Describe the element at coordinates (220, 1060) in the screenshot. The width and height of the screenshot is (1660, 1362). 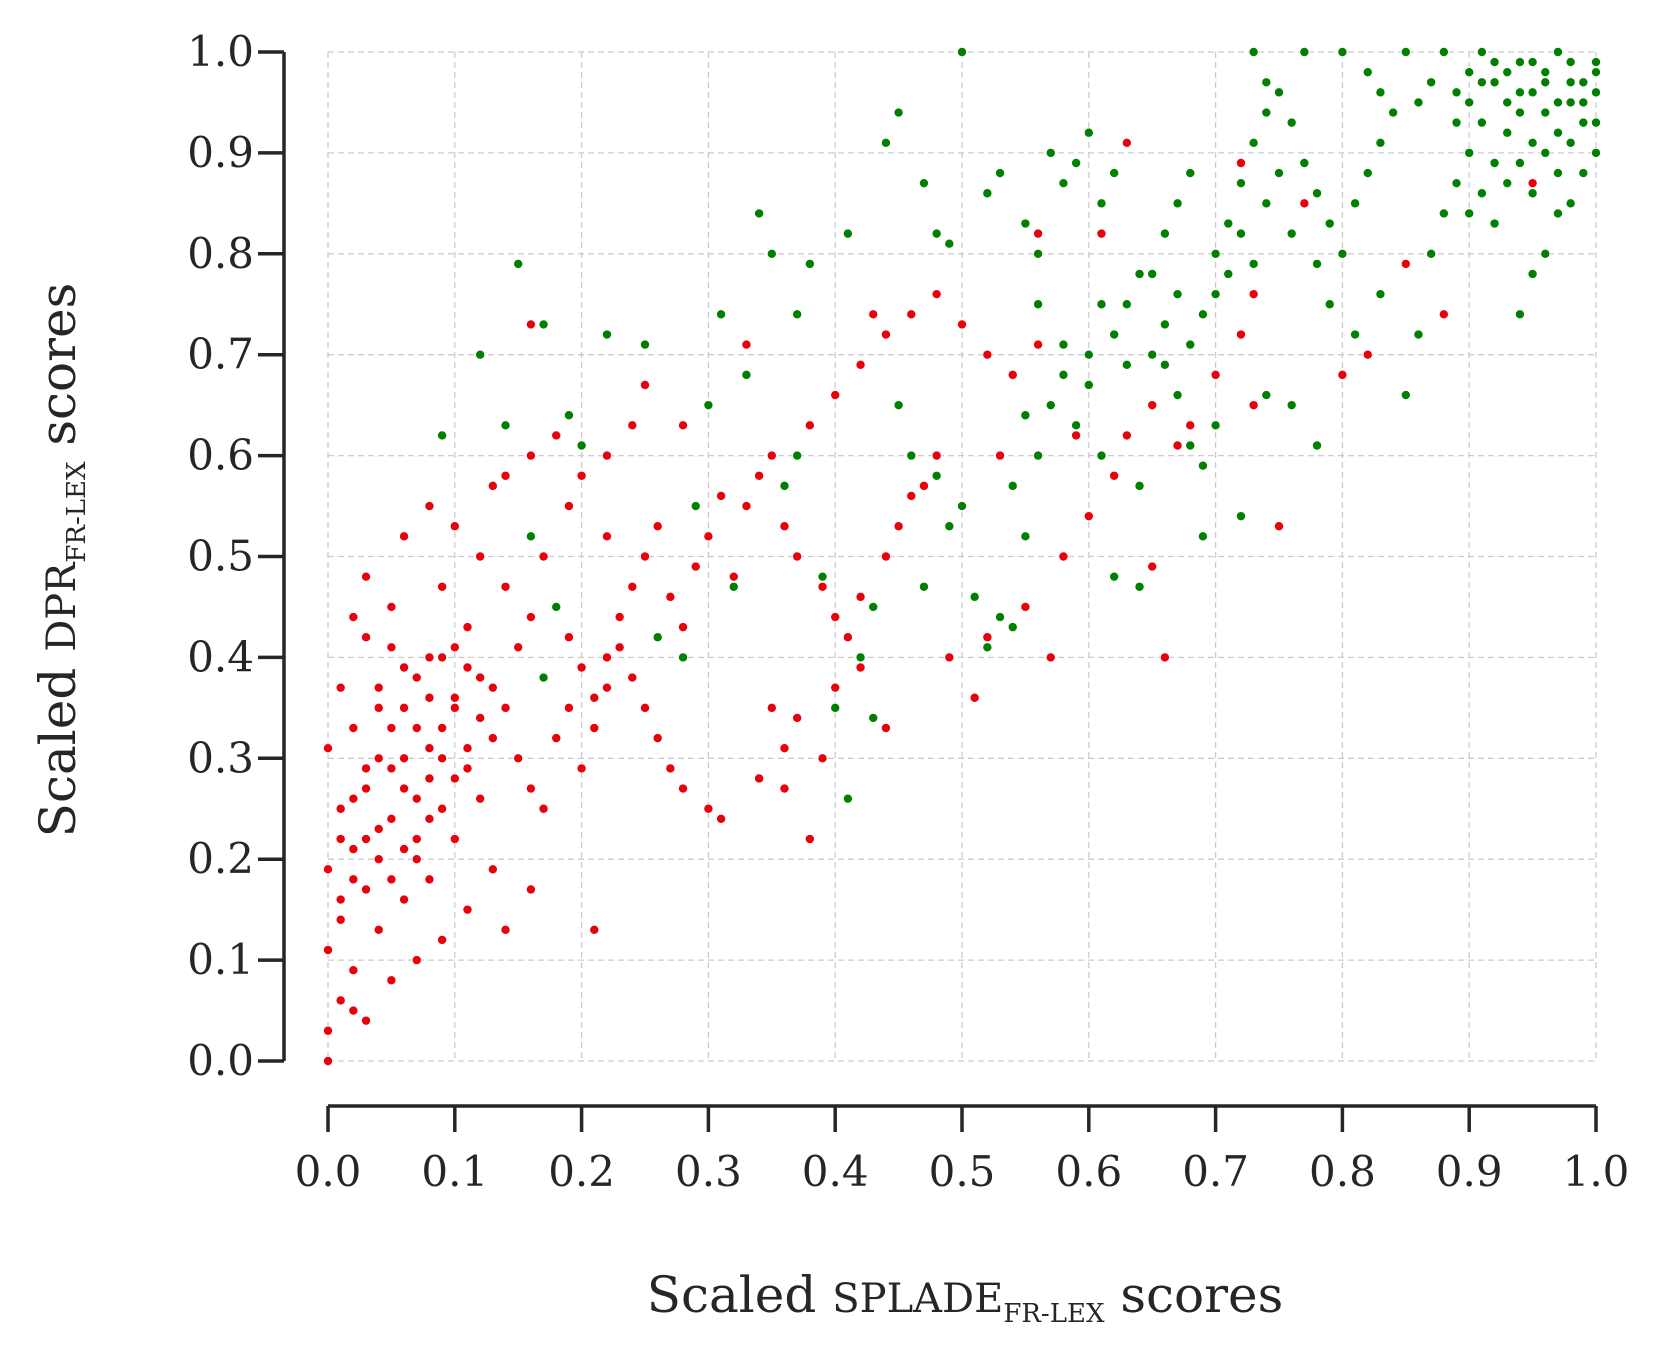
I see `y-tick-label: 0.0` at that location.